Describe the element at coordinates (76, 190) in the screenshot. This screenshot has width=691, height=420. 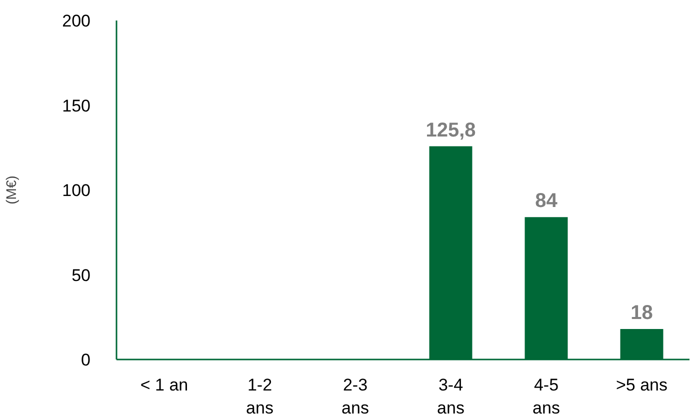
I see `y-tick-label: 100` at that location.